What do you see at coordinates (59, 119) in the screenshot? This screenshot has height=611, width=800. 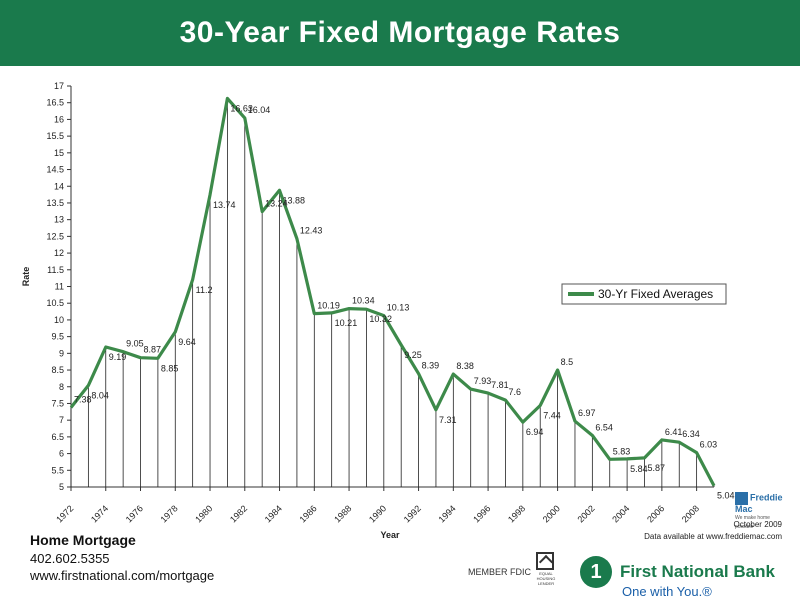 I see `y-tick-label: 16` at bounding box center [59, 119].